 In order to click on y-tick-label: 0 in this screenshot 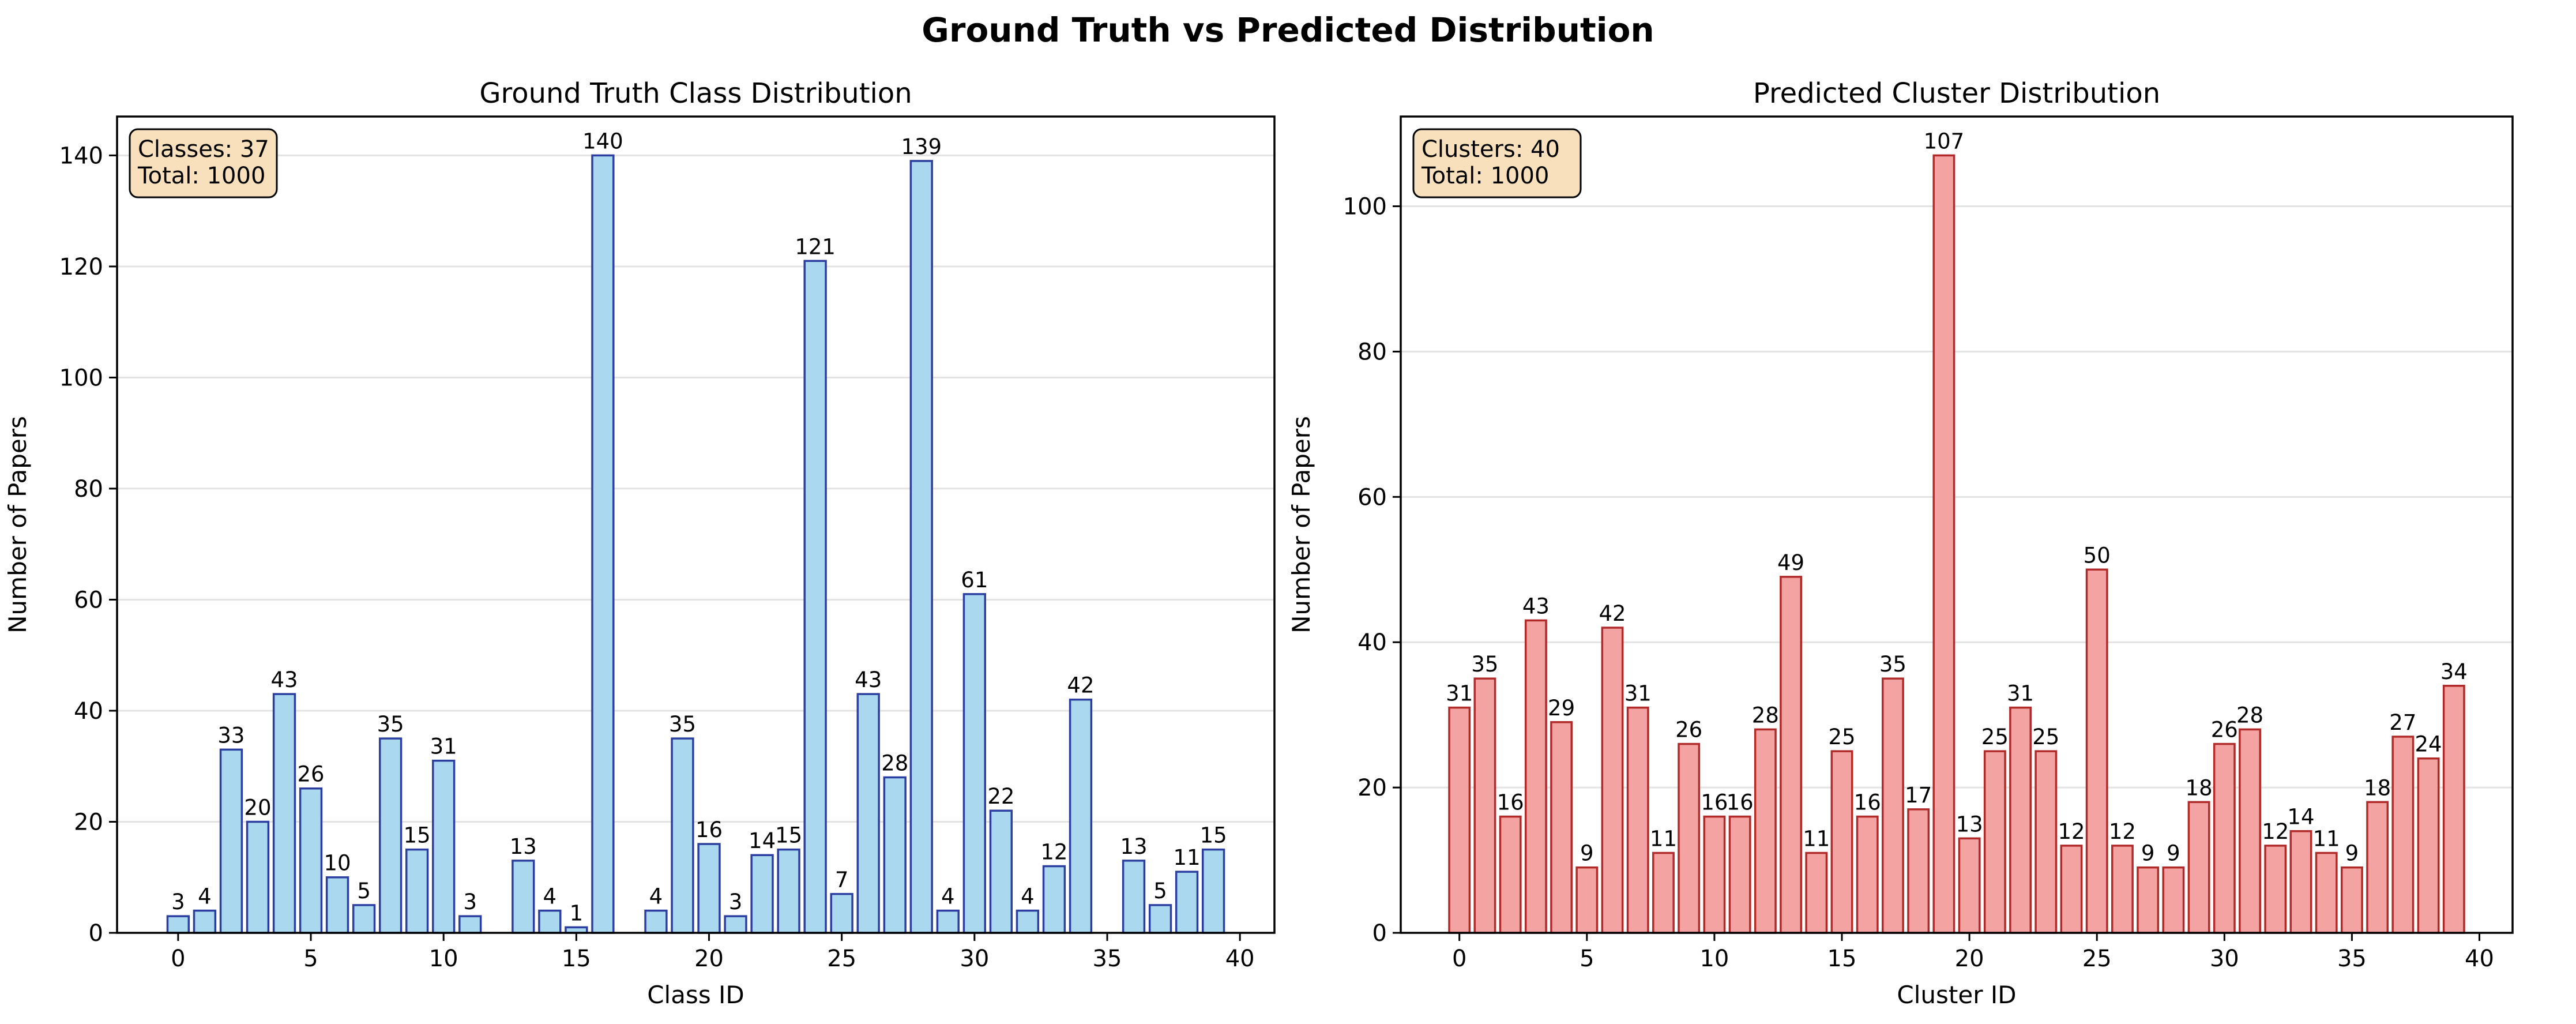, I will do `click(1379, 933)`.